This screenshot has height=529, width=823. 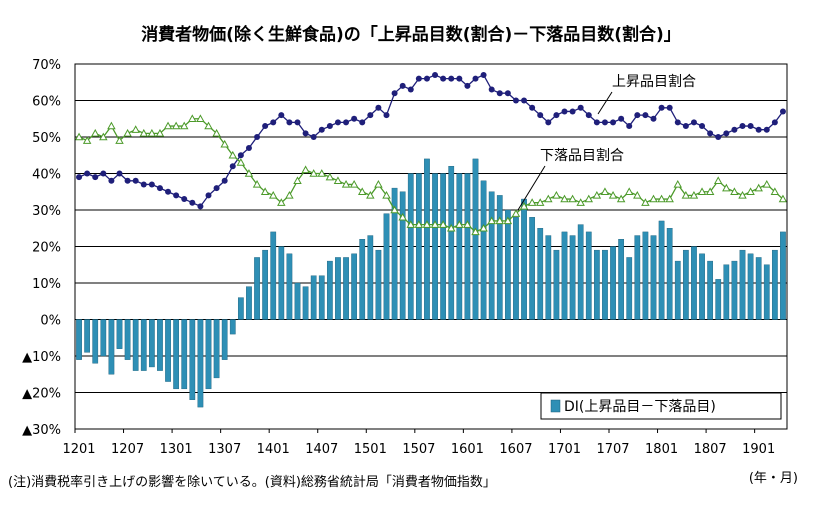 What do you see at coordinates (46, 284) in the screenshot?
I see `y-tick-label: 10%` at bounding box center [46, 284].